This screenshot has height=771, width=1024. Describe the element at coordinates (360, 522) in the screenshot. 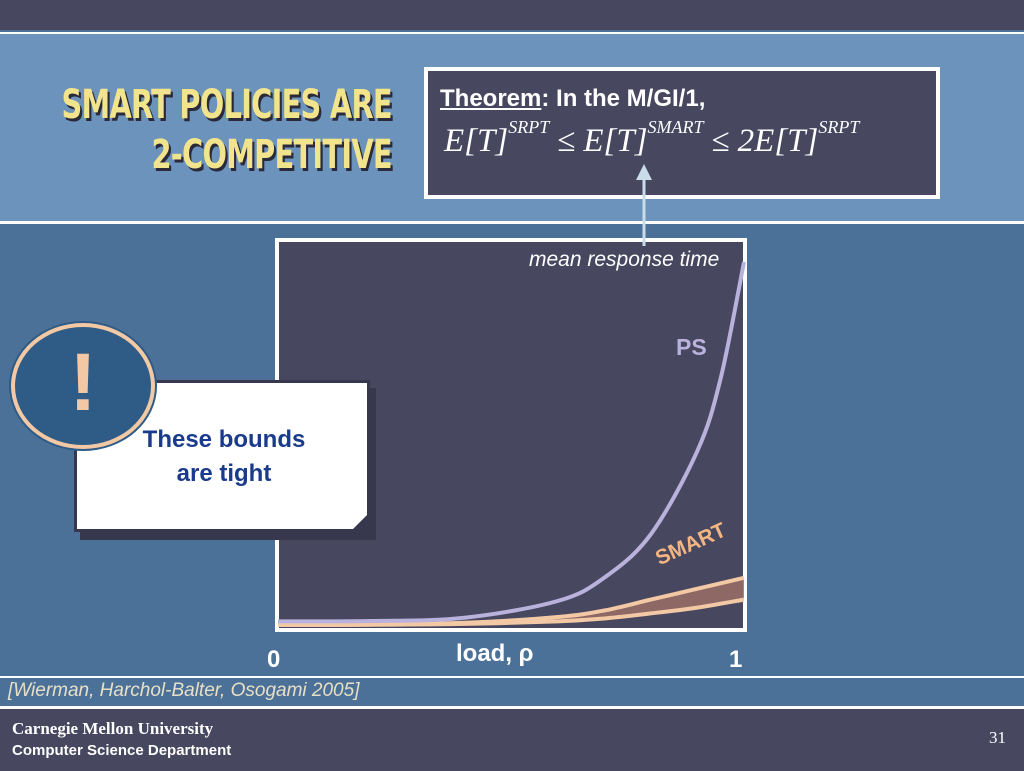

I see `page-fold-corner` at that location.